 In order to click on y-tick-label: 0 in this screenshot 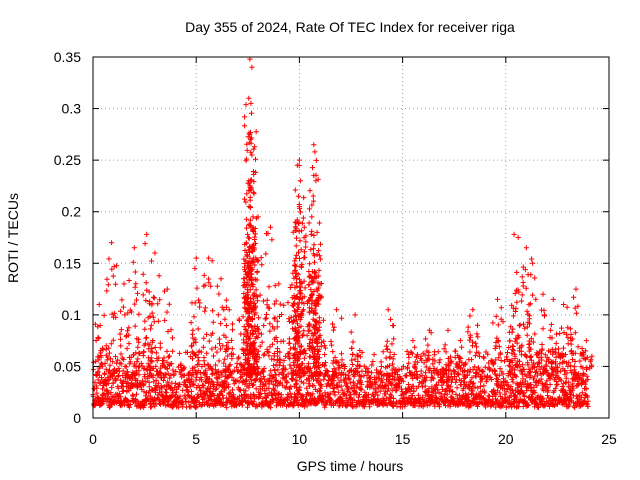, I will do `click(77, 418)`.